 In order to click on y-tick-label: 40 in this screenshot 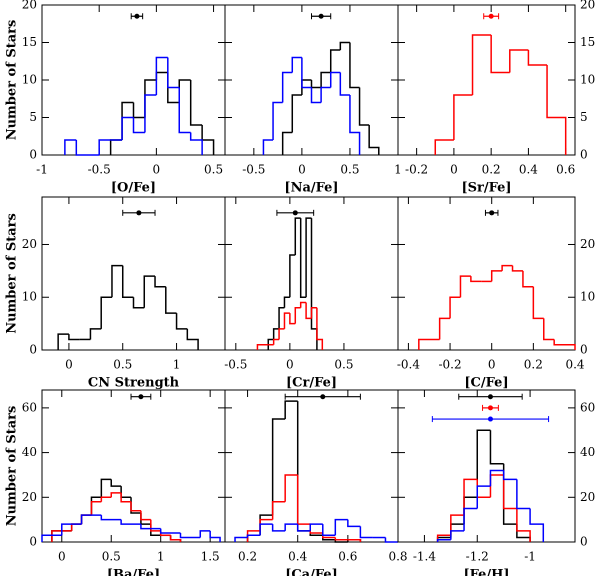, I will do `click(587, 452)`.